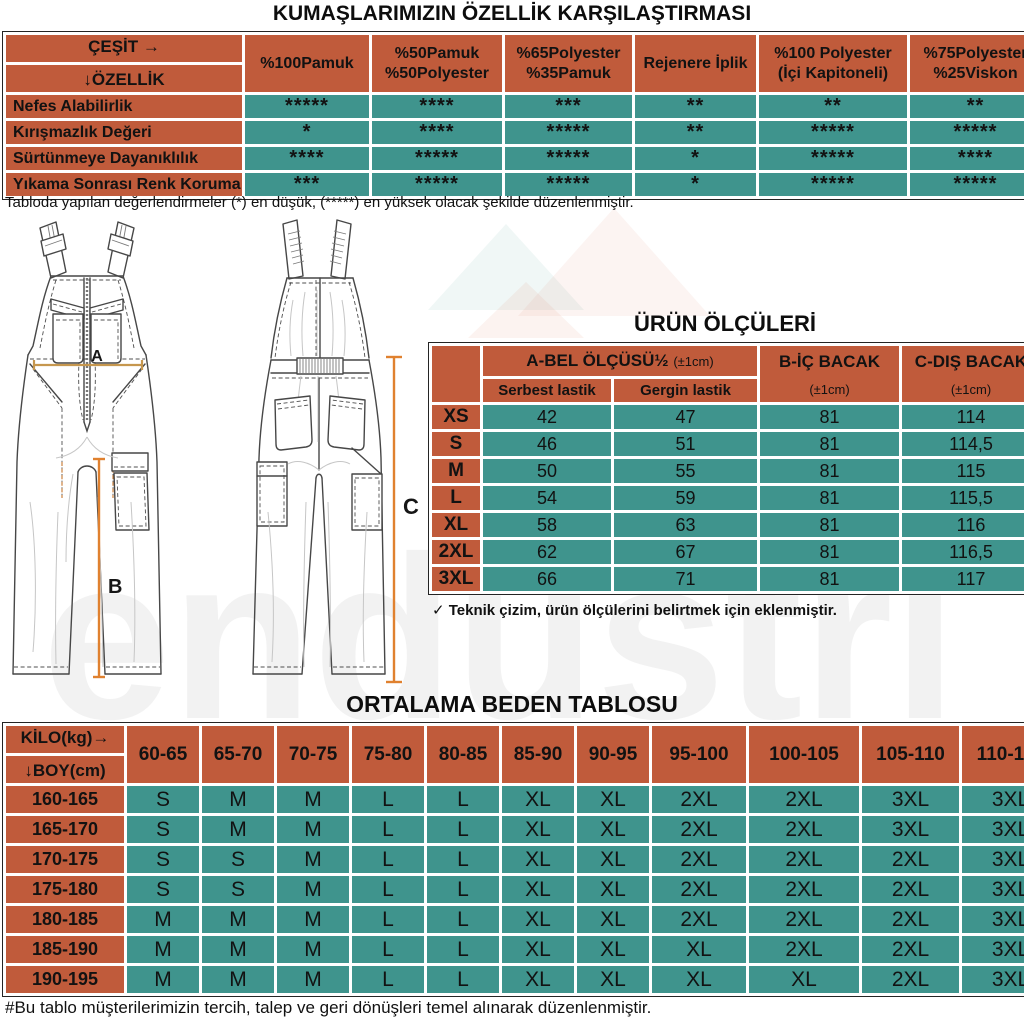  I want to click on dimension-a: A, so click(88, 359).